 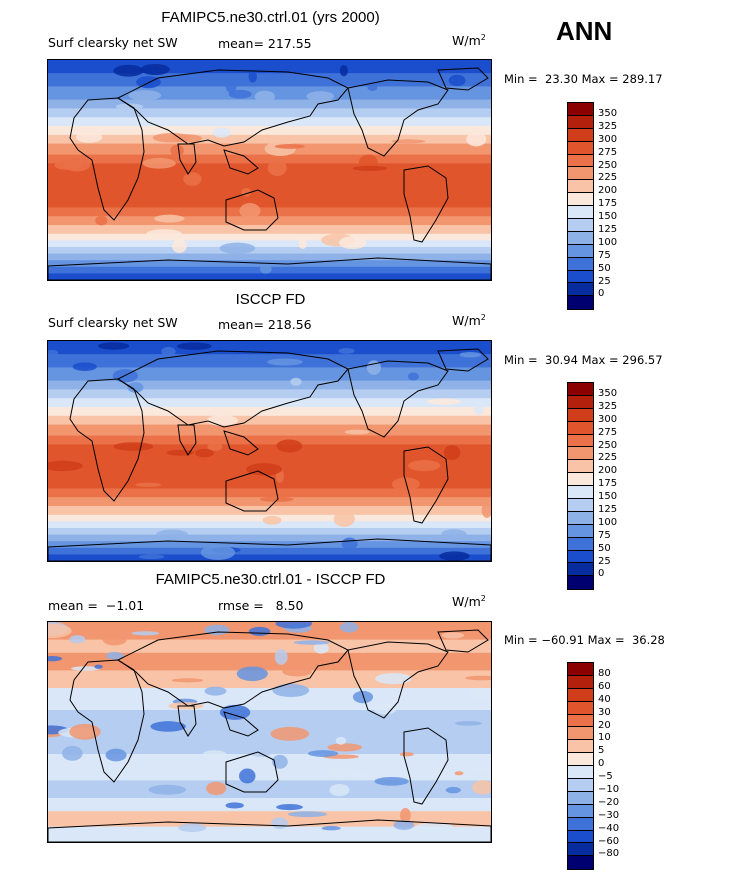 What do you see at coordinates (604, 699) in the screenshot?
I see `colorbar-tick-label: 40` at bounding box center [604, 699].